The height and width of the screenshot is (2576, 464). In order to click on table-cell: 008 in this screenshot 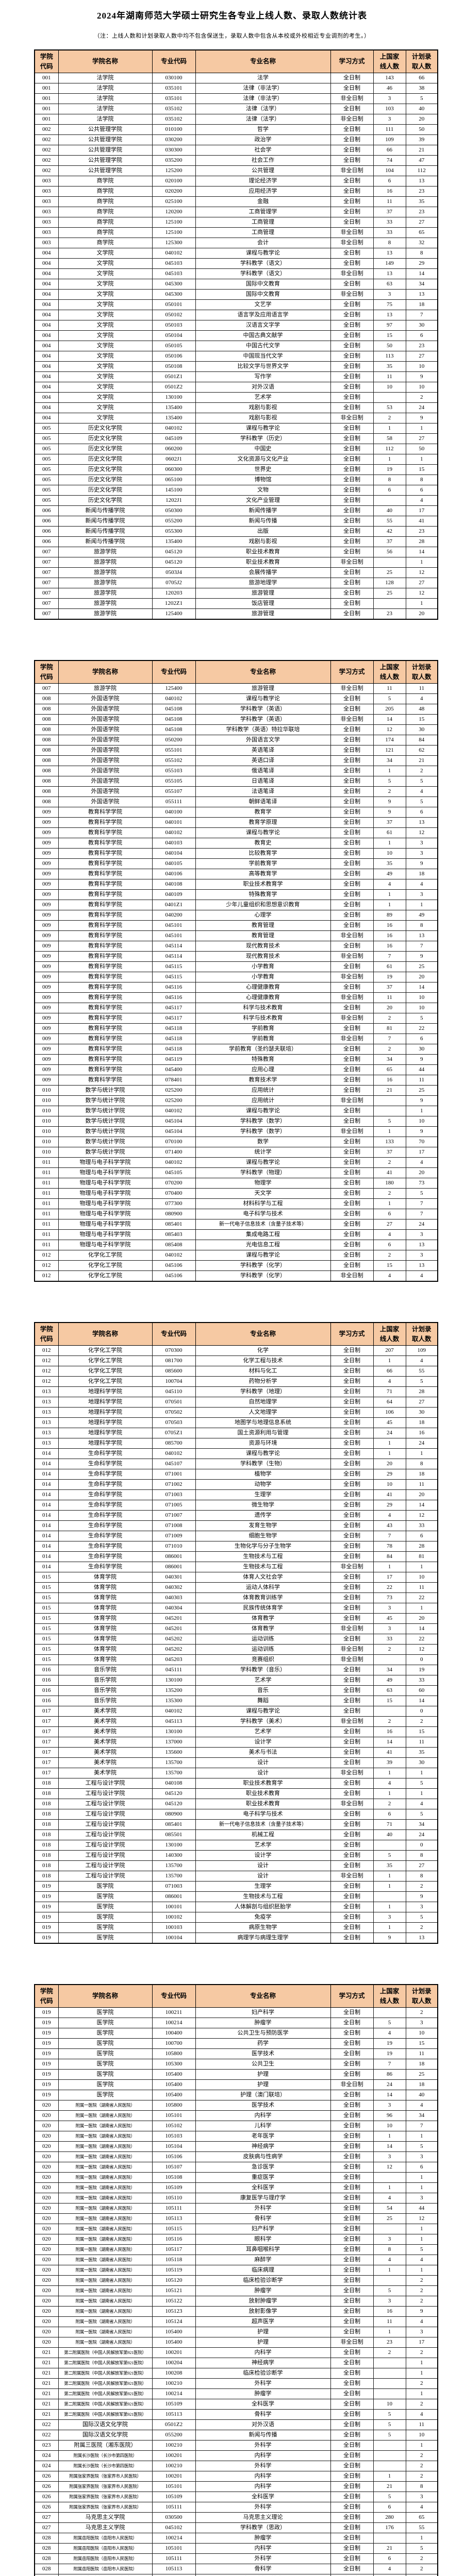, I will do `click(46, 729)`.